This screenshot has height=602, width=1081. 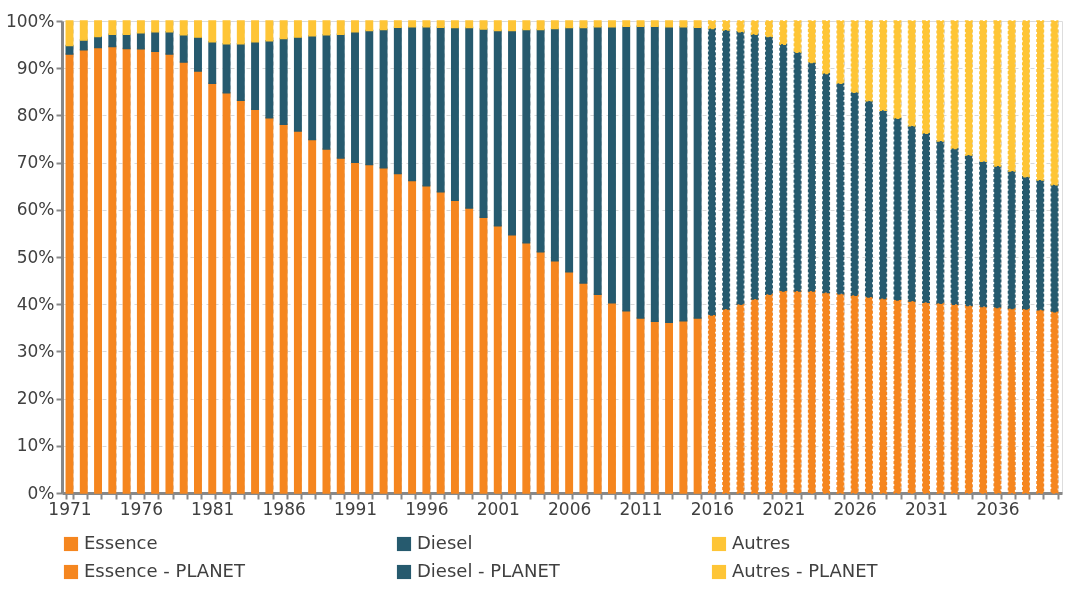 What do you see at coordinates (35, 162) in the screenshot?
I see `y-tick-label: 70%` at bounding box center [35, 162].